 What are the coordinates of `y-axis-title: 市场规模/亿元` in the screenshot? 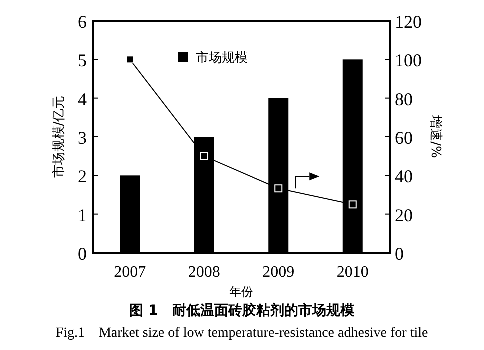 It's located at (59, 137).